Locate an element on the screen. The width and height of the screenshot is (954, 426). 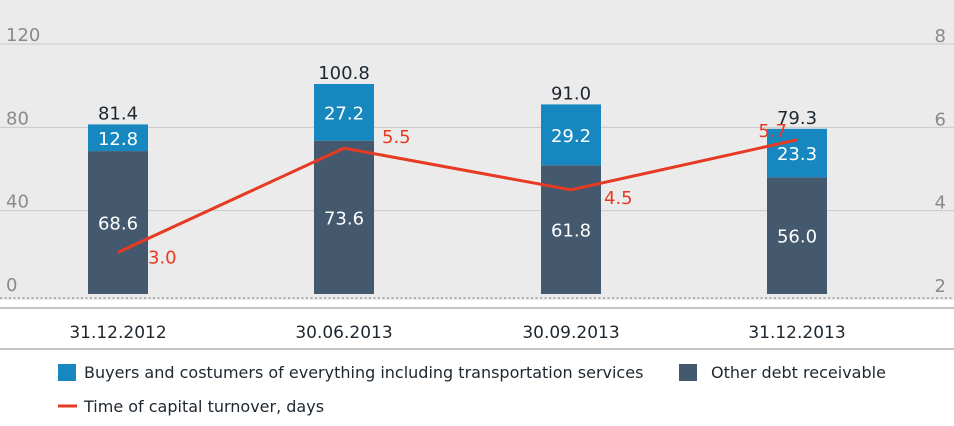
left-tick-label: 40 is located at coordinates (17, 202).